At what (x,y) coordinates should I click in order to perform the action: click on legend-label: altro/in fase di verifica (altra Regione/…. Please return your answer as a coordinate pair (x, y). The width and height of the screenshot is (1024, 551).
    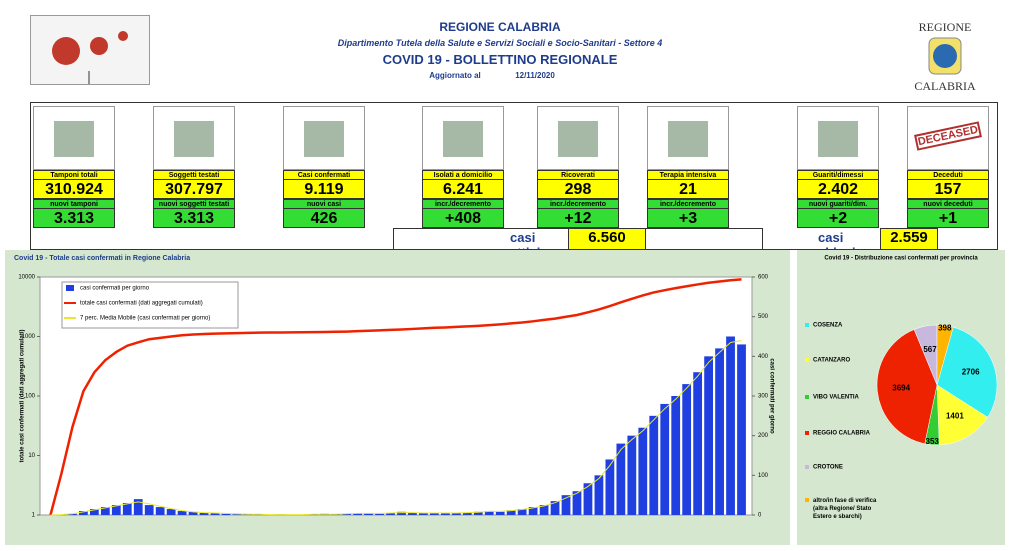
    Looking at the image, I should click on (845, 509).